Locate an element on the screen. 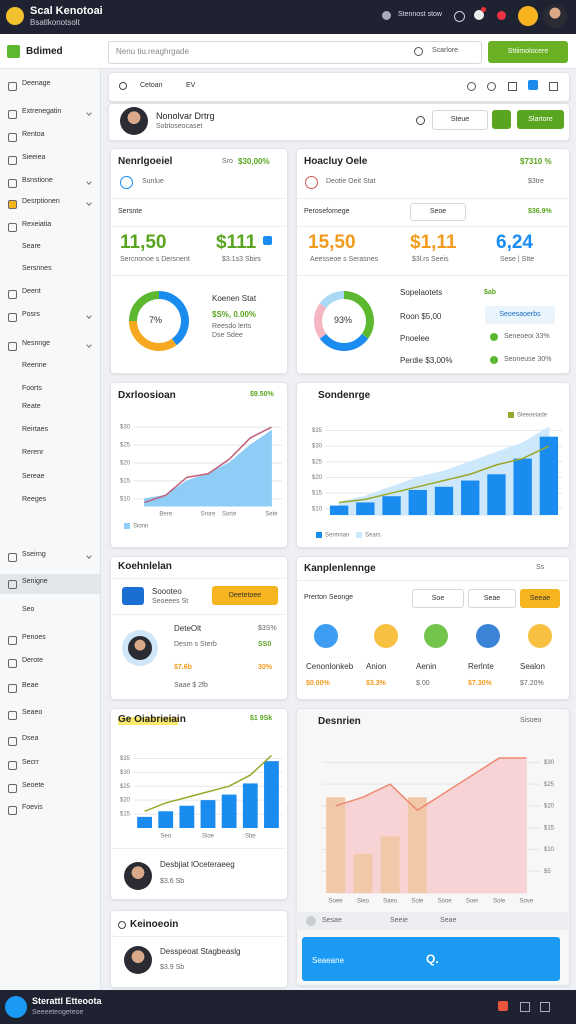  menu-item: Seaeo is located at coordinates (32, 712).